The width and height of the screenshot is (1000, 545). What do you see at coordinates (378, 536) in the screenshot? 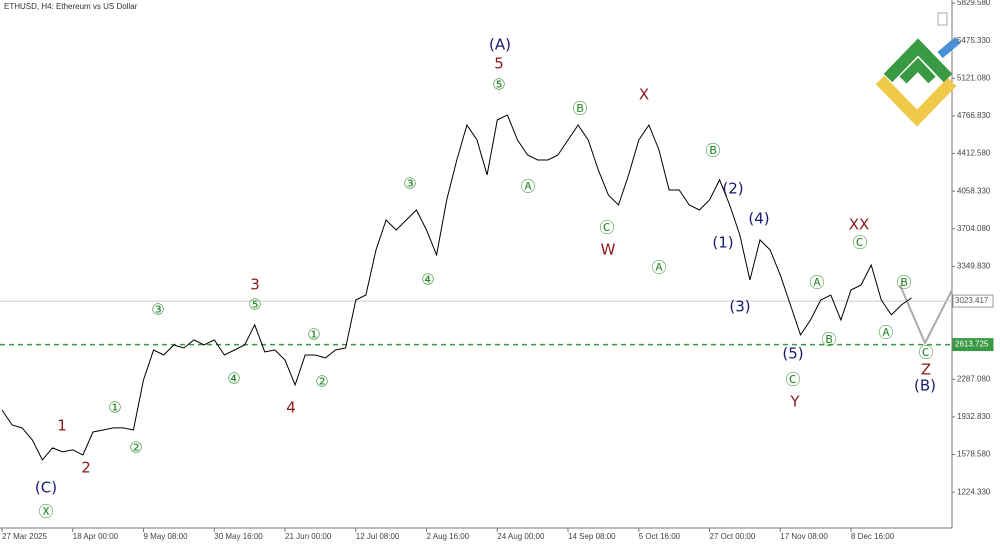
I see `x-tick-label: 12 Jul 08:00` at bounding box center [378, 536].